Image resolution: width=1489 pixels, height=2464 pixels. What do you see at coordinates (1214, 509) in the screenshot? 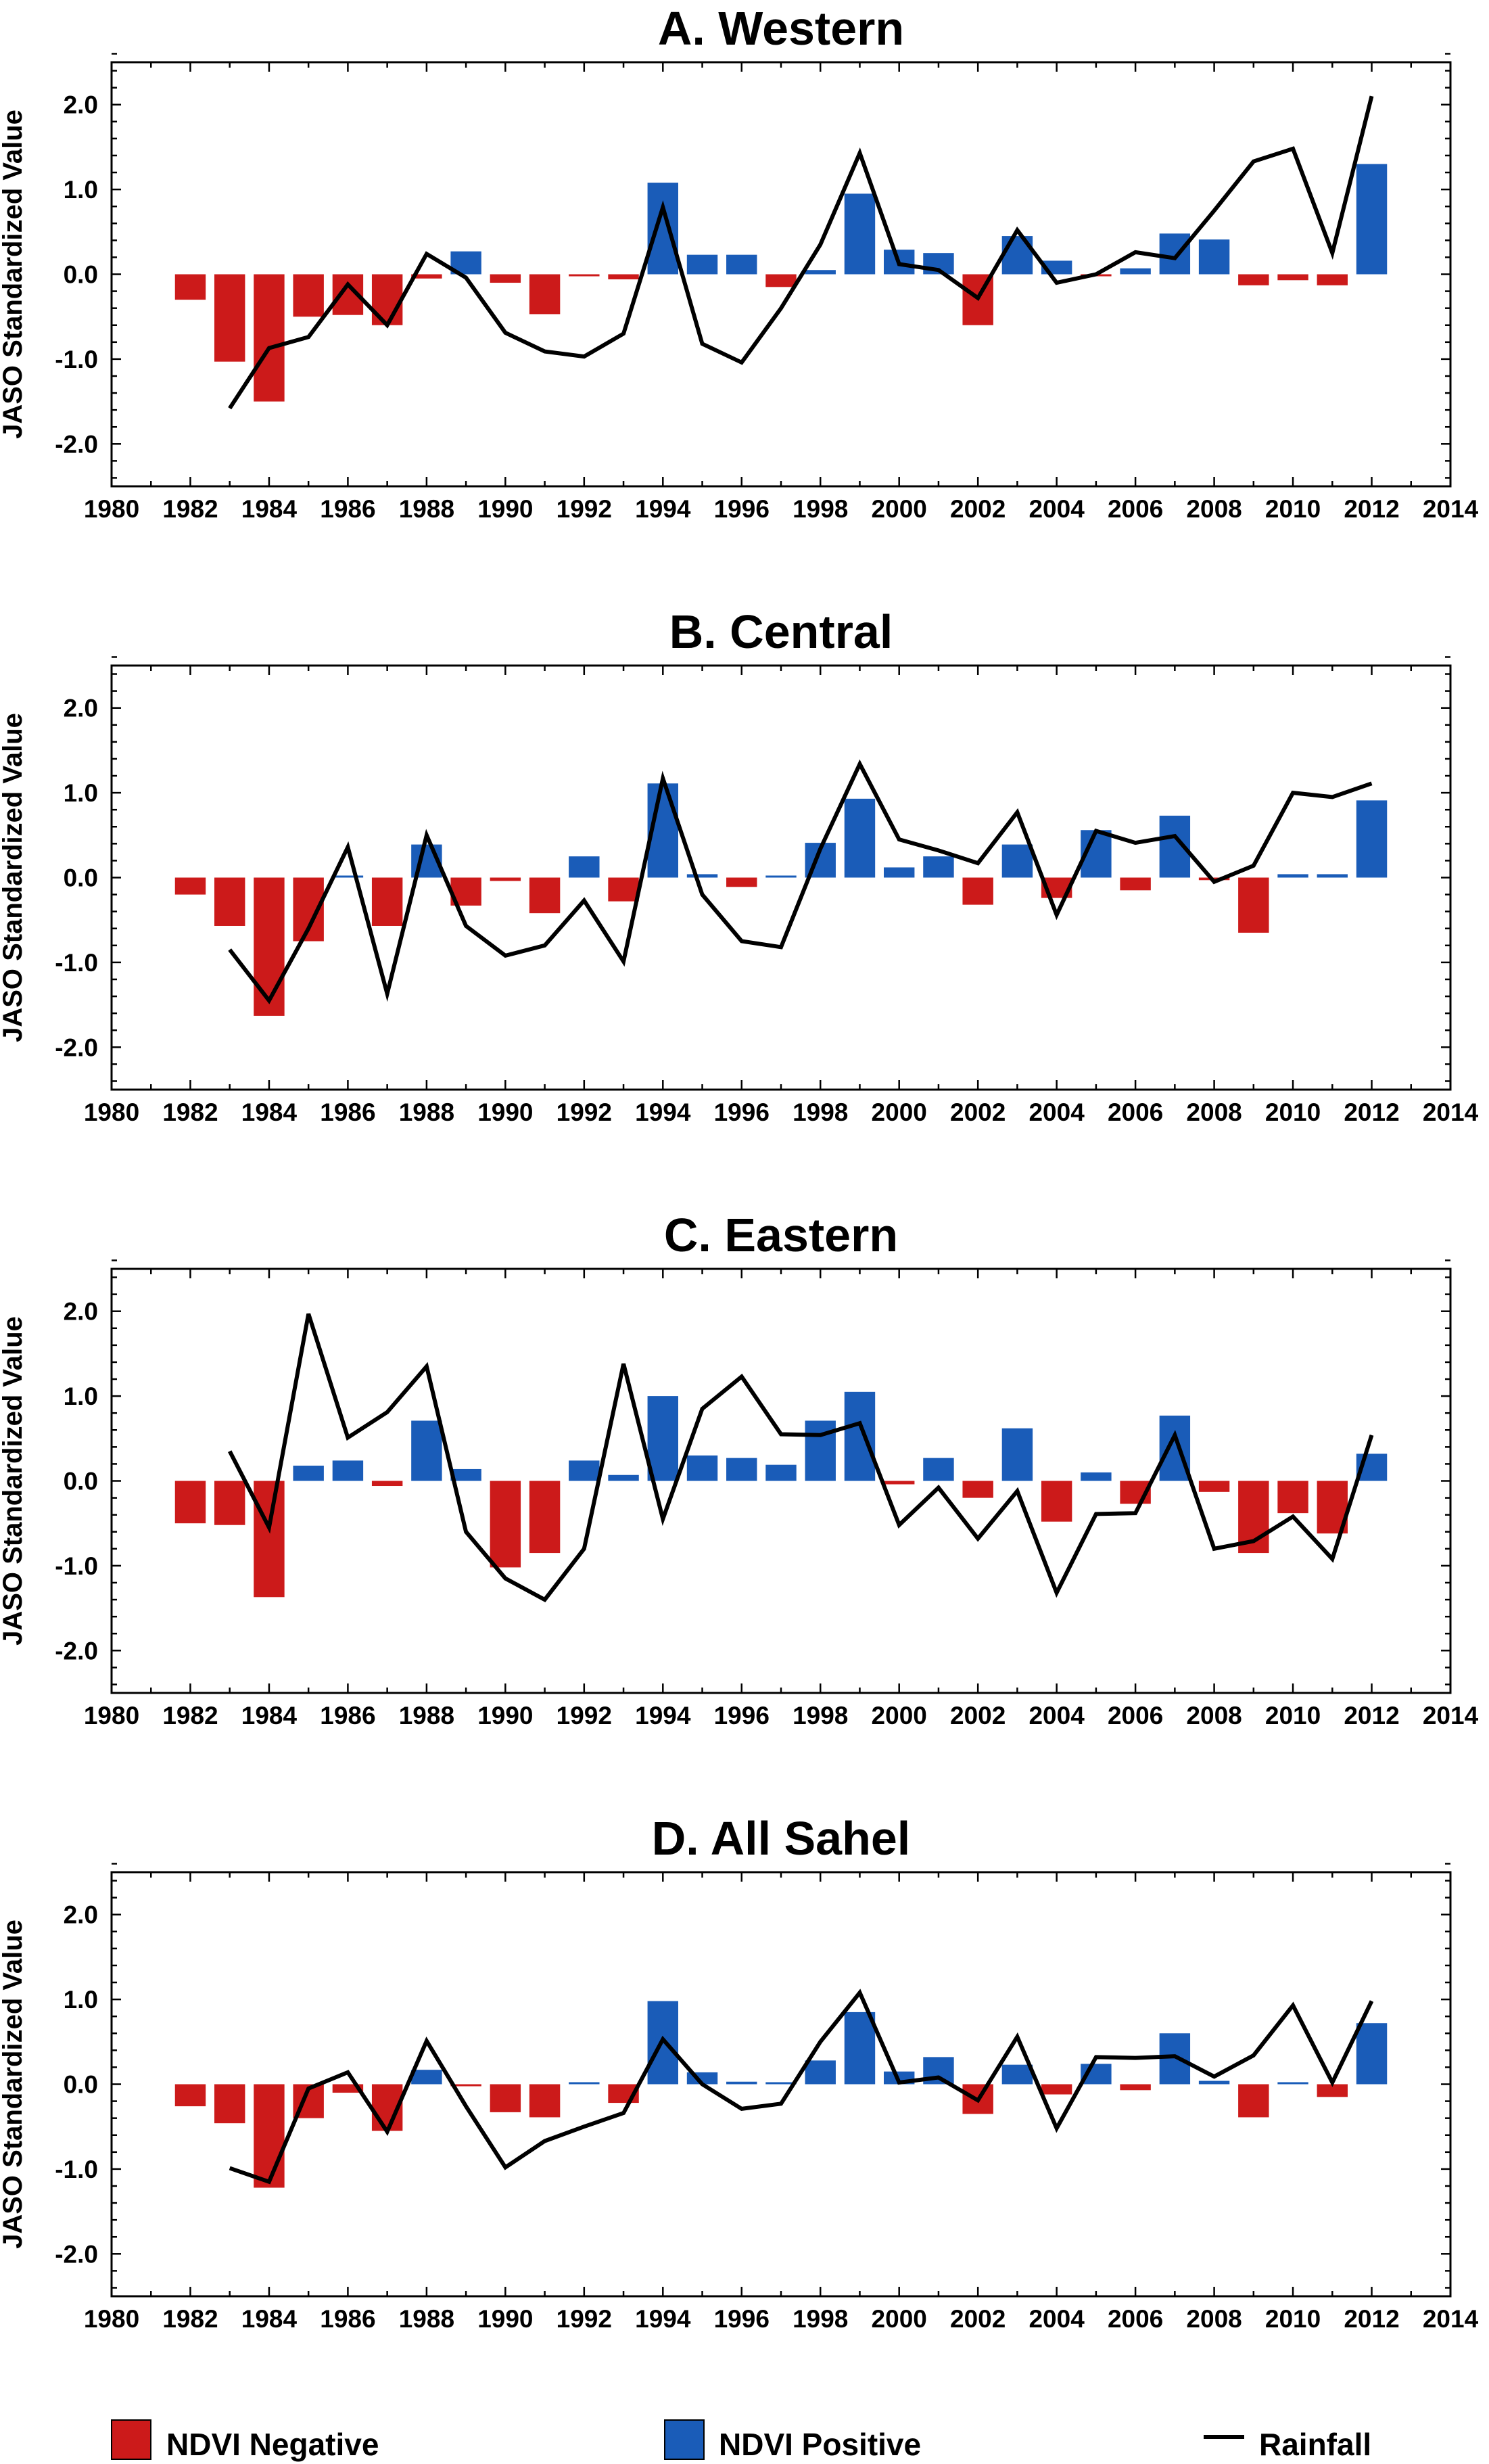
I see `chart-0-x-tick-label-2008: 2008` at bounding box center [1214, 509].